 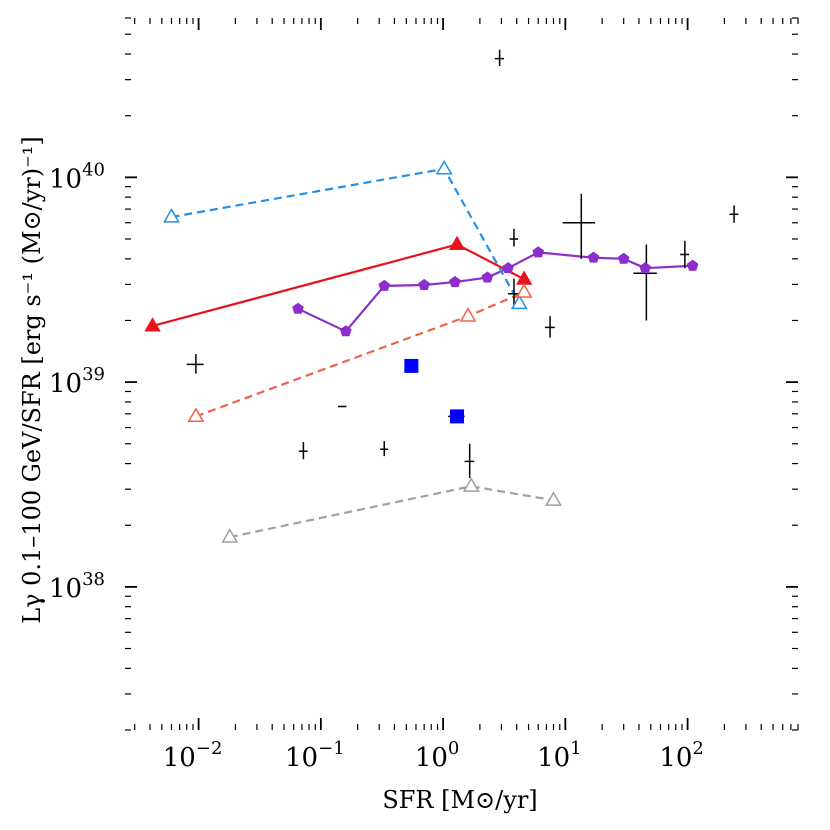 I want to click on x-tick-label-exponent: −2, so click(x=209, y=748).